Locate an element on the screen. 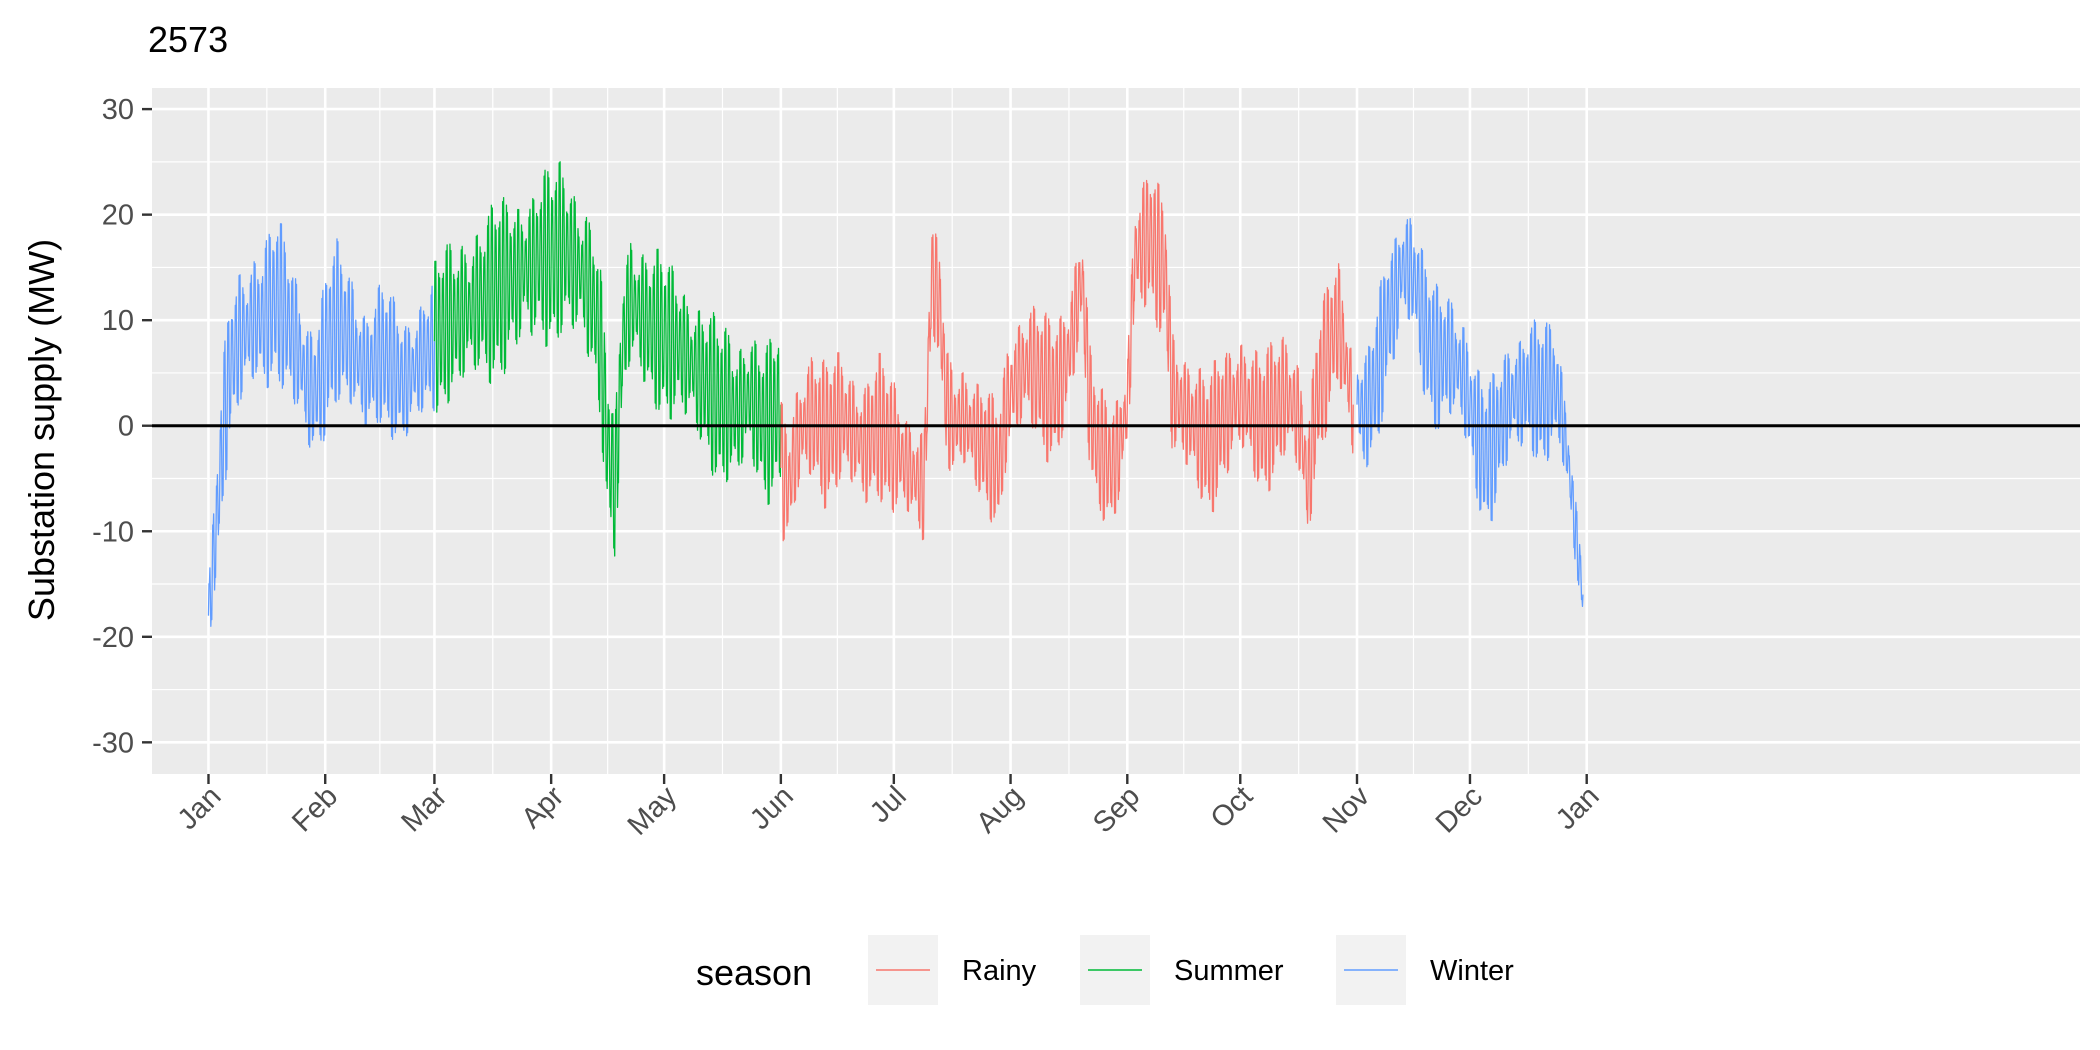 This screenshot has width=2100, height=1050. y-tick-label: -10 is located at coordinates (113, 532).